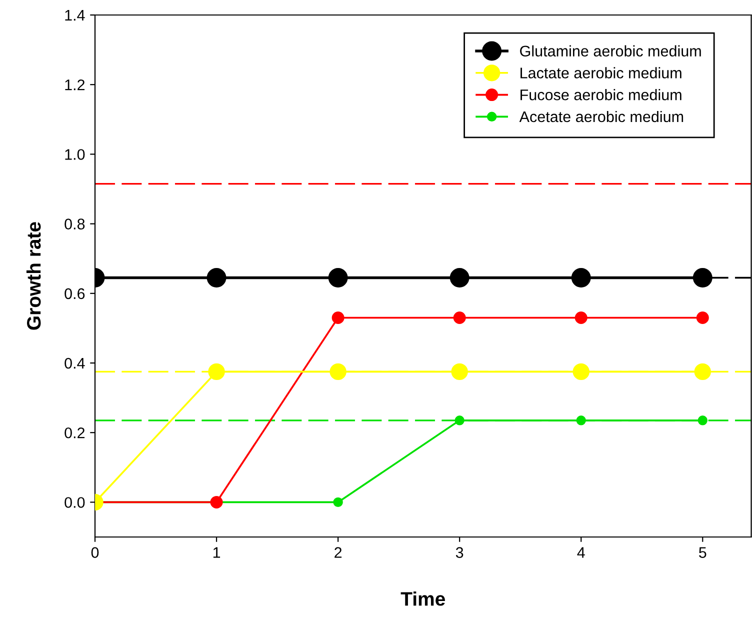 The width and height of the screenshot is (752, 622). What do you see at coordinates (338, 552) in the screenshot?
I see `x-tick-label: 2` at bounding box center [338, 552].